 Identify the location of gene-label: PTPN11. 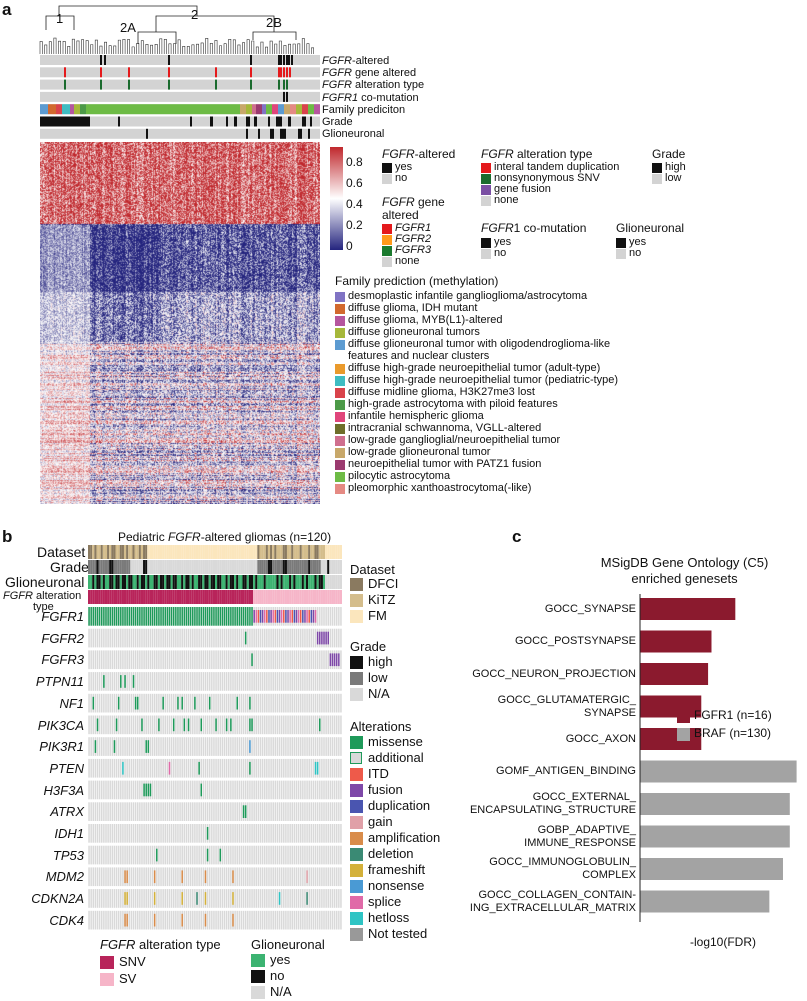
(59, 682).